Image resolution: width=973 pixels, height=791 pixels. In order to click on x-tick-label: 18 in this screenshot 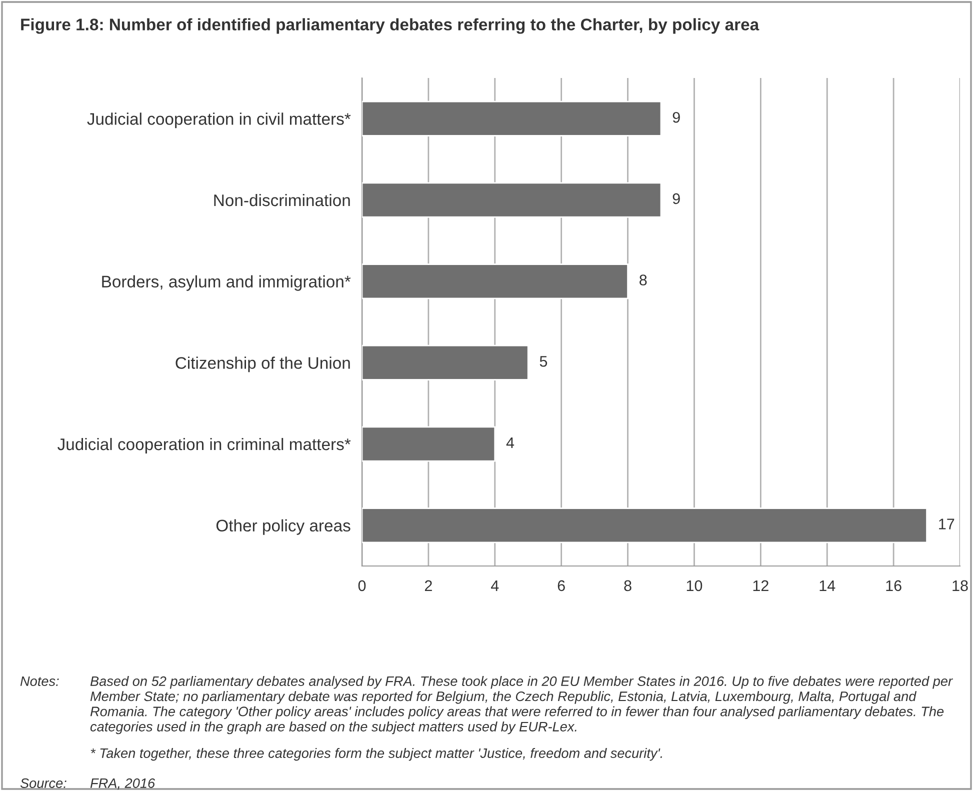, I will do `click(960, 586)`.